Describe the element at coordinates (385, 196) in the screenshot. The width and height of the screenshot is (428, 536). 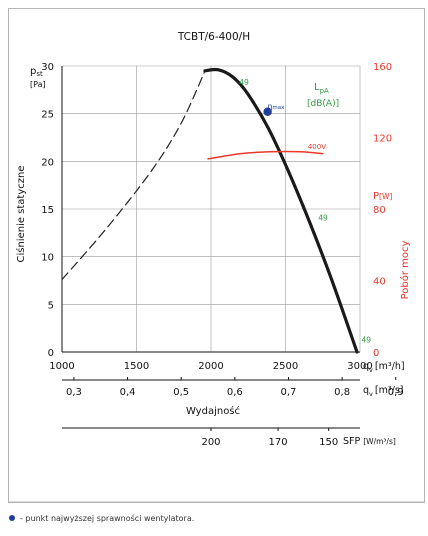
I see `y-right-unit: [W]` at that location.